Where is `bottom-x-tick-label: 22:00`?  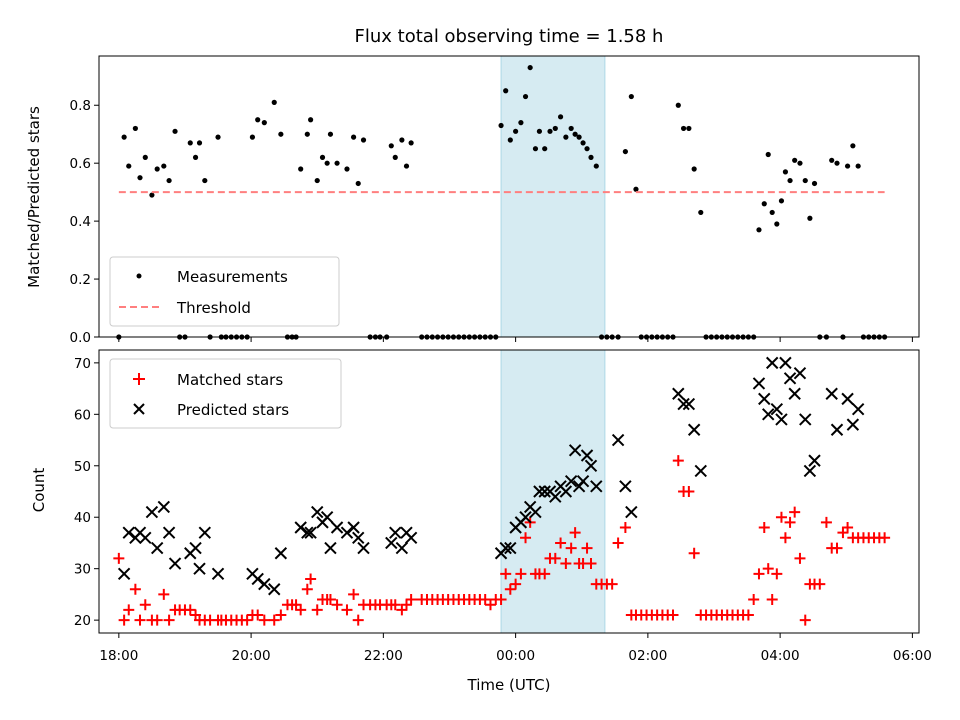 bottom-x-tick-label: 22:00 is located at coordinates (383, 656).